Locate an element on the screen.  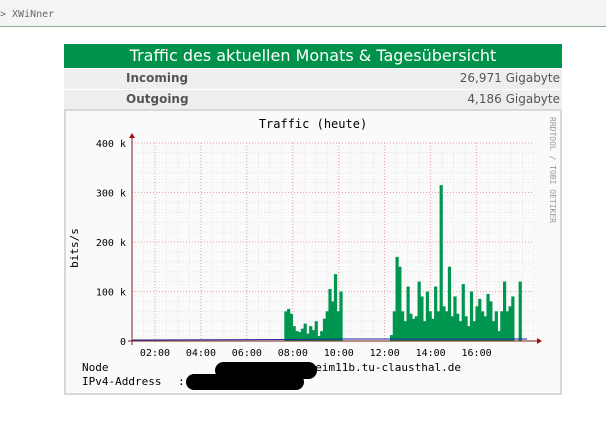
node-label: Node is located at coordinates (95, 367).